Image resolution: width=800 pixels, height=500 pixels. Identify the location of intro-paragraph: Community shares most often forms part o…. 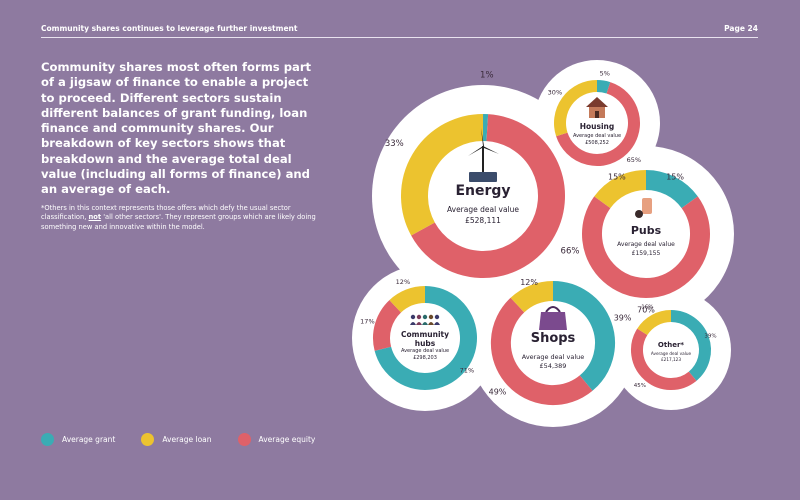
(176, 128).